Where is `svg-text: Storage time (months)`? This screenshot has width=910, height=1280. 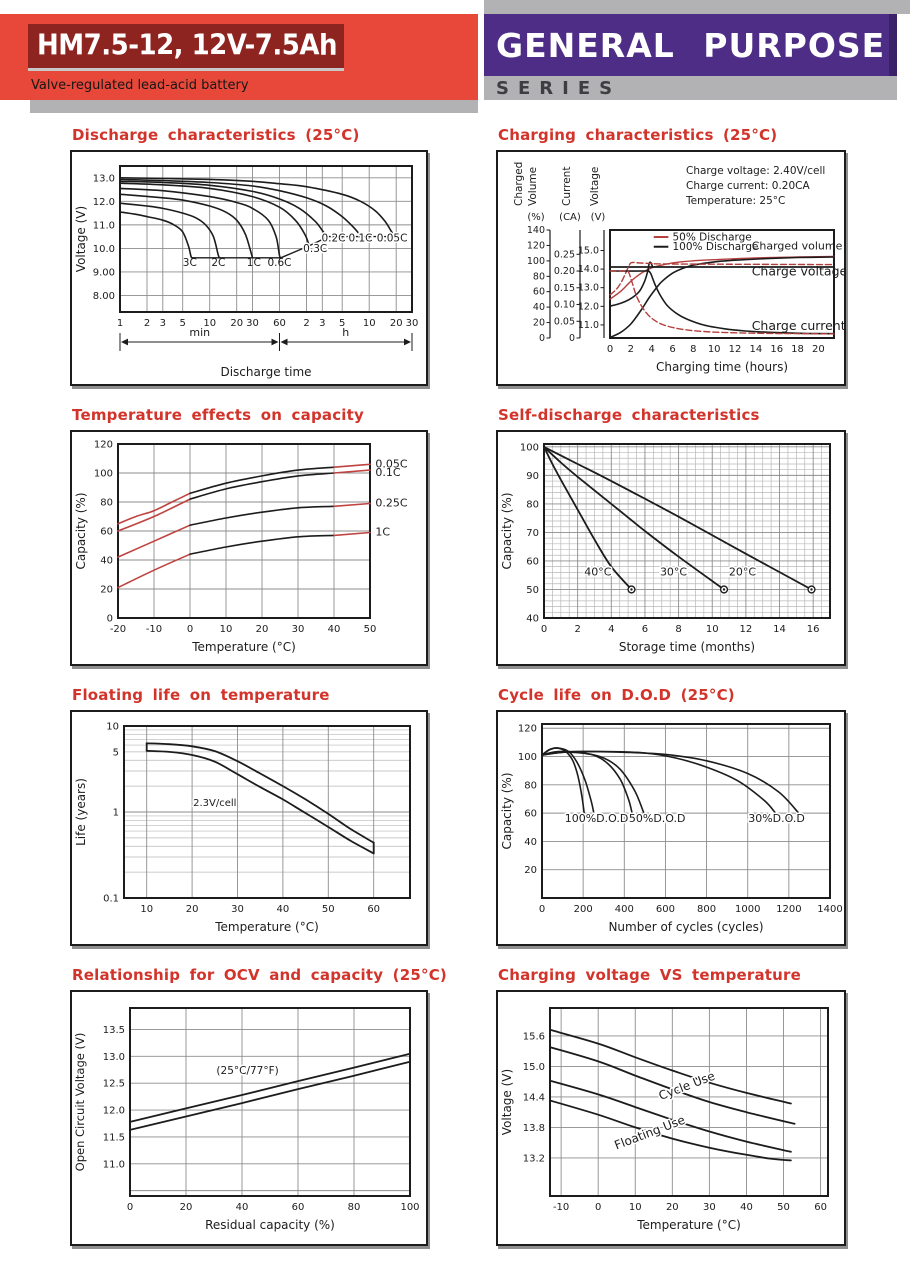
svg-text: Storage time (months) is located at coordinates (687, 647).